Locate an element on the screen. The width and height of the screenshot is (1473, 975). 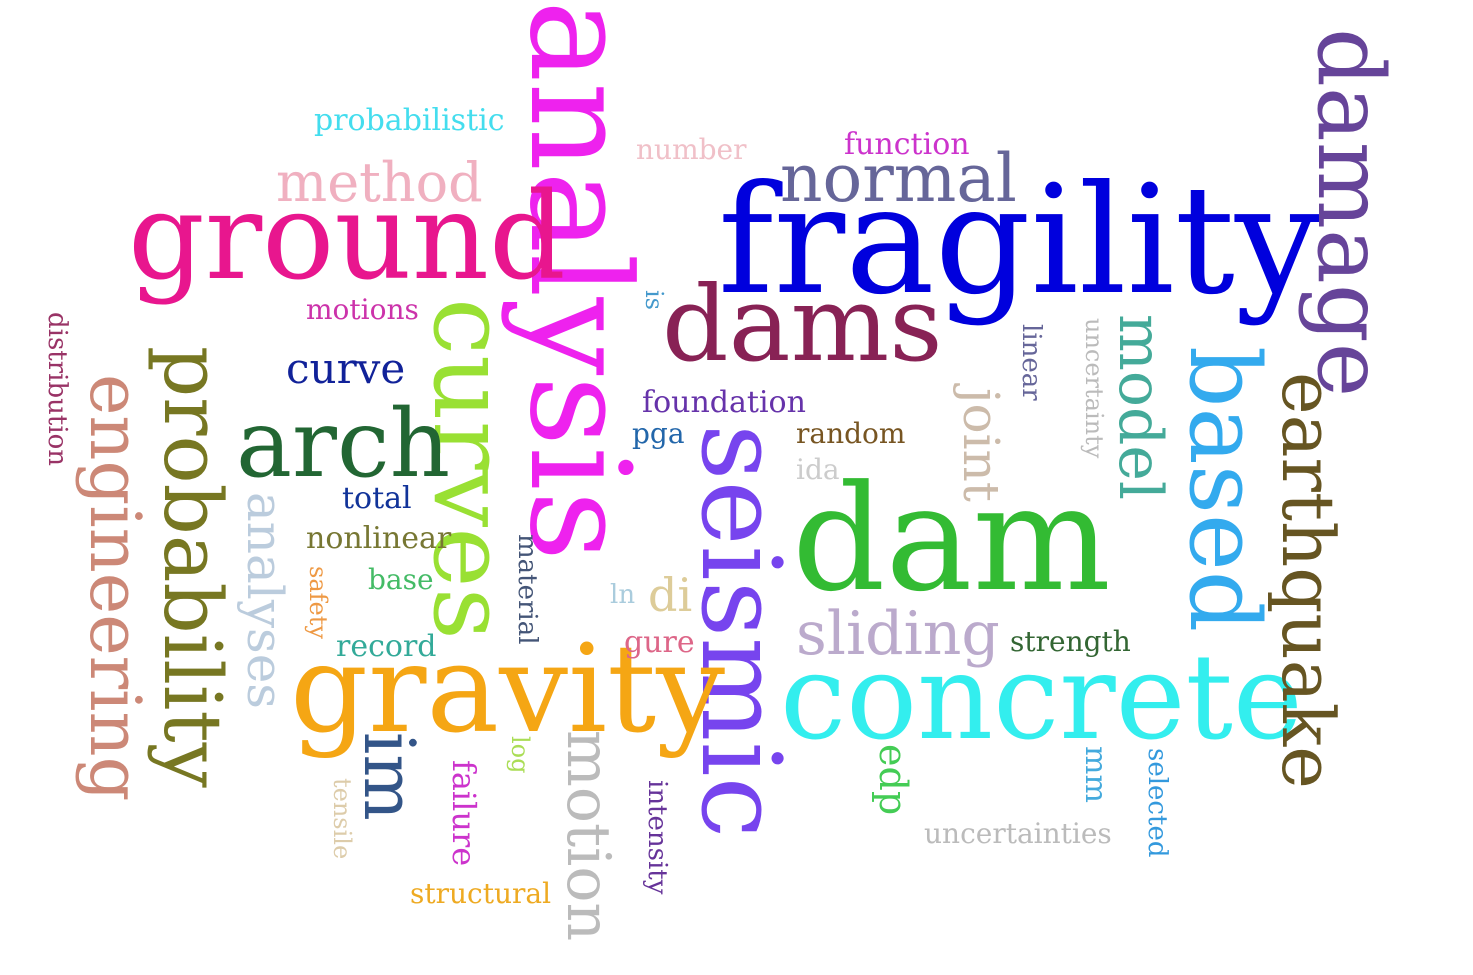
word-analyses: analyses is located at coordinates (265, 600).